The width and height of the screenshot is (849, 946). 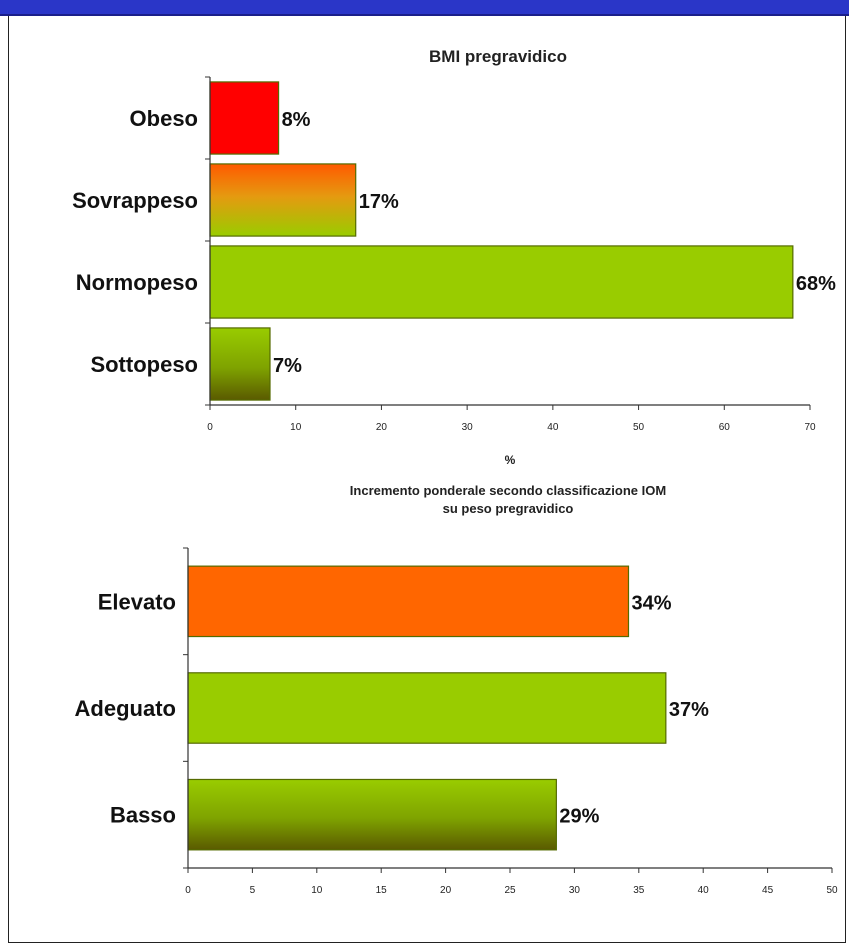 What do you see at coordinates (382, 890) in the screenshot?
I see `x-tick-label: 15` at bounding box center [382, 890].